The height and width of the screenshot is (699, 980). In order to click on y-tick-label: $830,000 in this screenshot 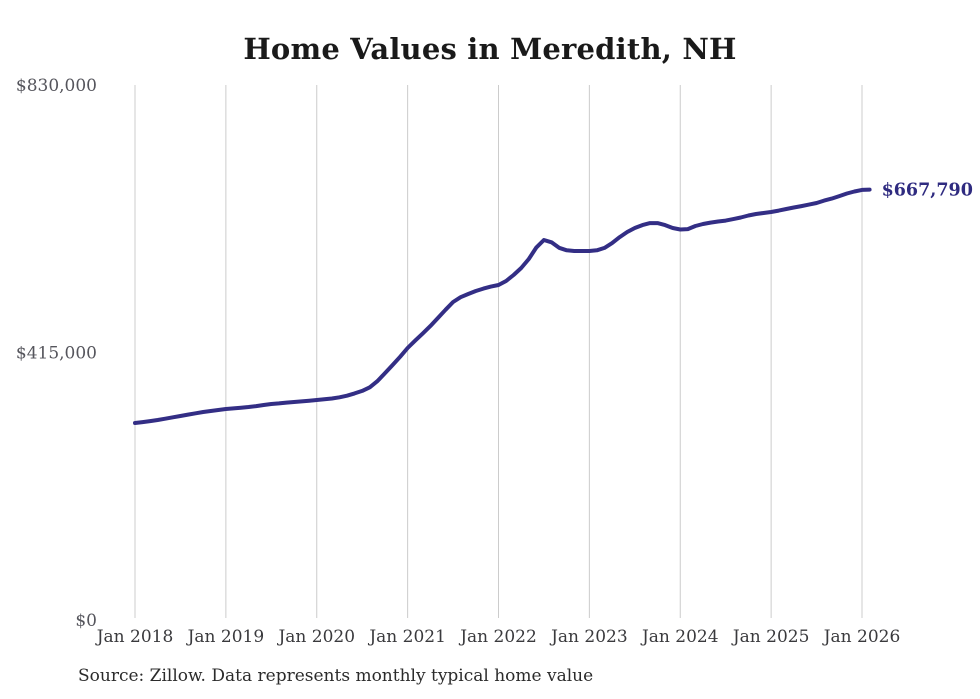, I will do `click(56, 86)`.